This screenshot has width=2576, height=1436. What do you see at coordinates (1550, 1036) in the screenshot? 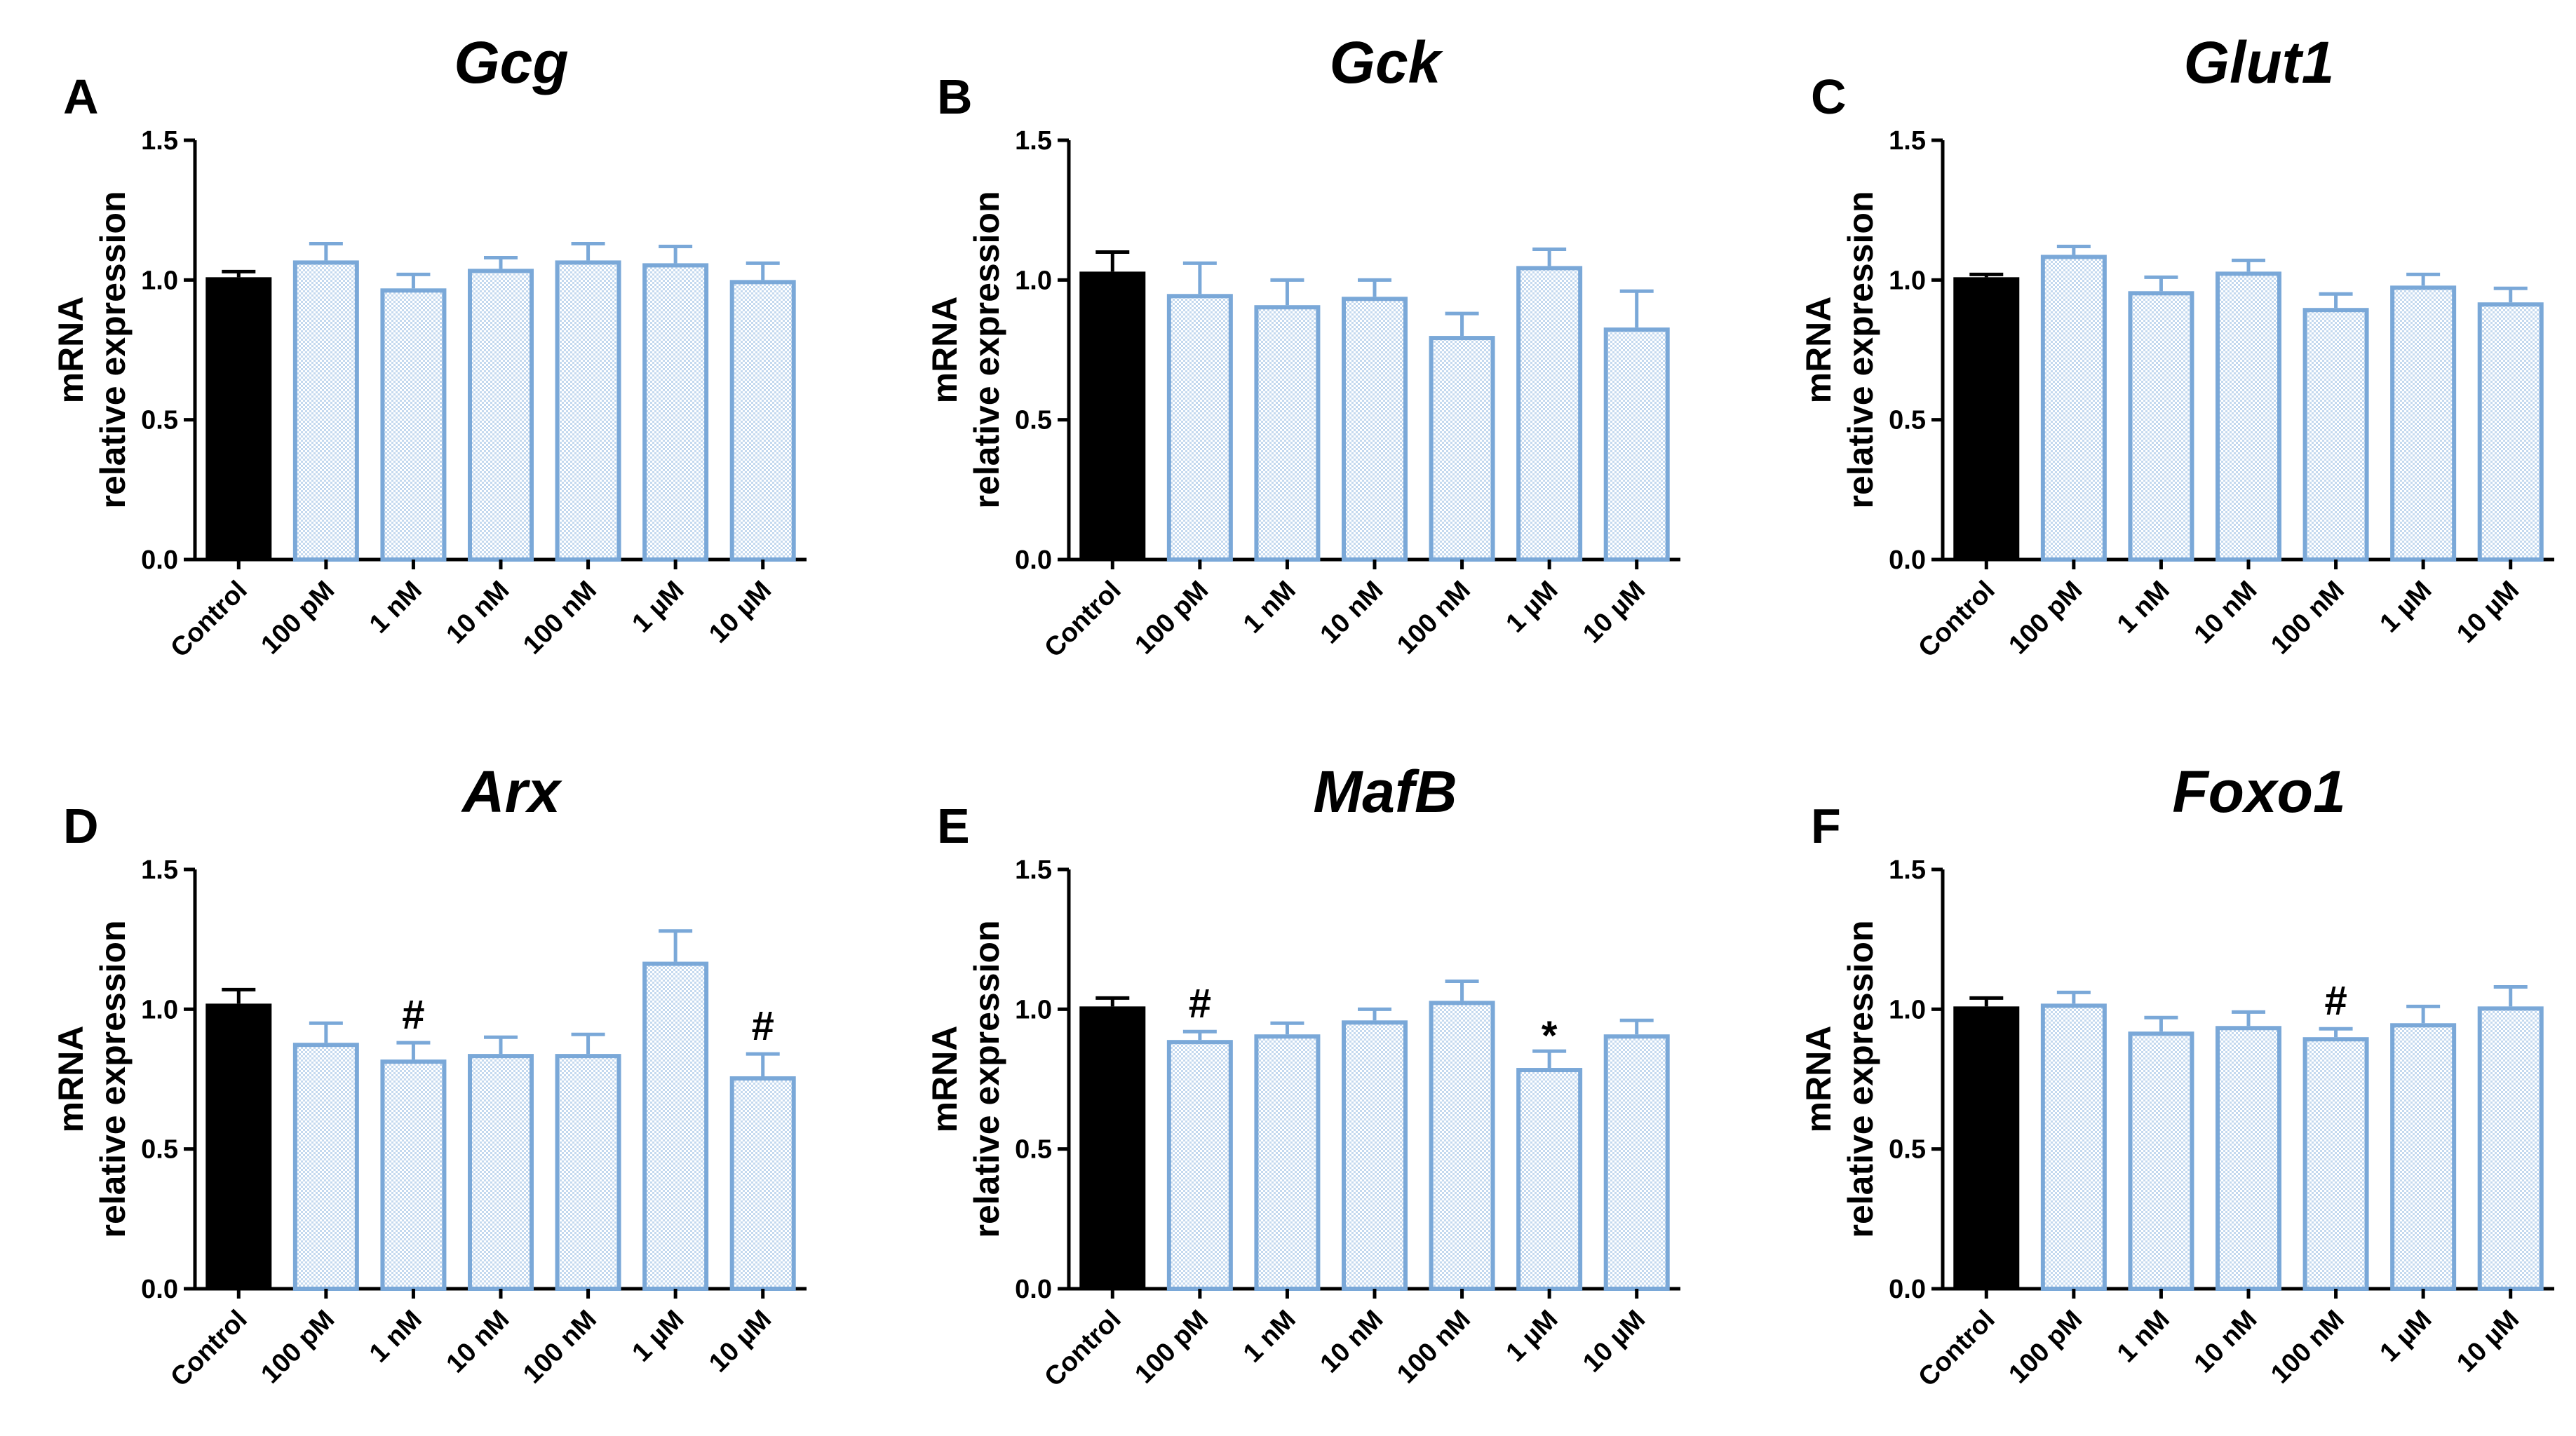
I see `significance-marker: *` at bounding box center [1550, 1036].